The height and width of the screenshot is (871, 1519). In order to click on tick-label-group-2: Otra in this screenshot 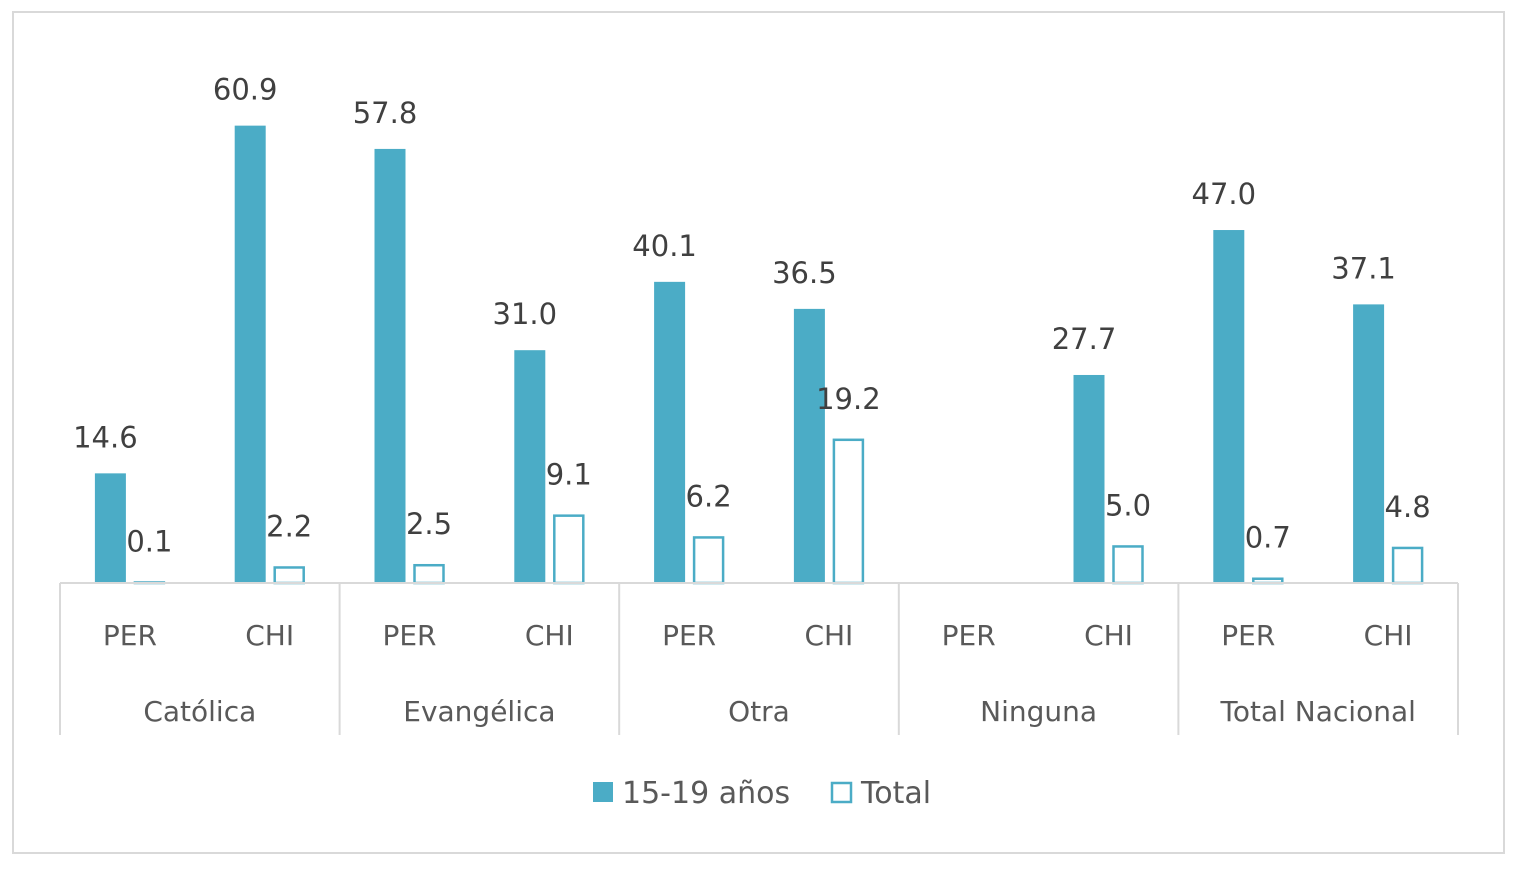, I will do `click(759, 711)`.